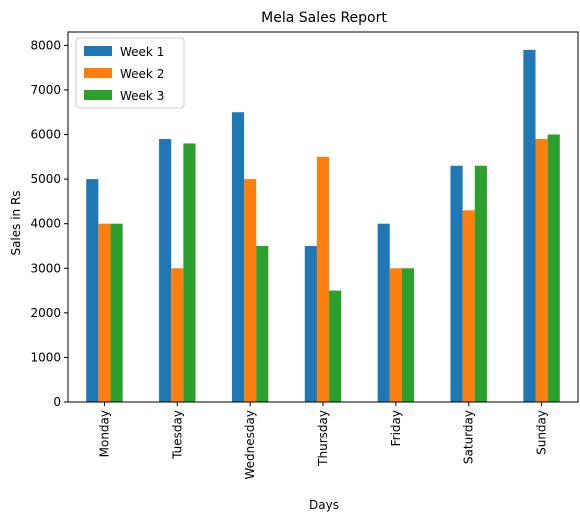 This screenshot has width=580, height=521. I want to click on bar-week-2-wednesday, so click(250, 290).